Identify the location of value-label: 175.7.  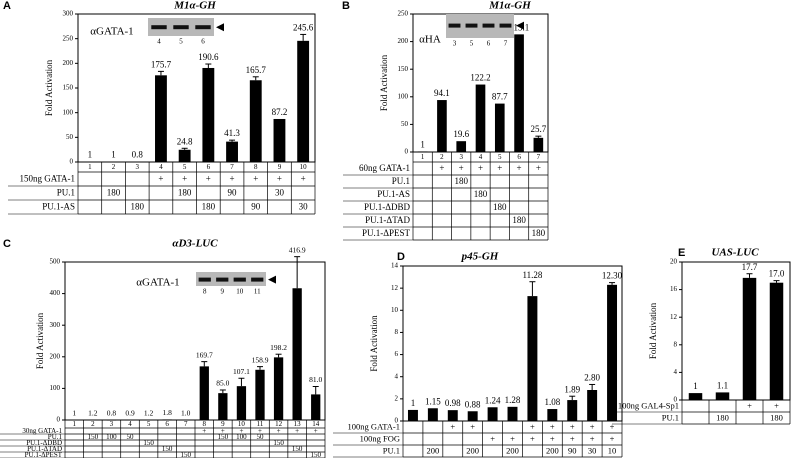
(161, 64).